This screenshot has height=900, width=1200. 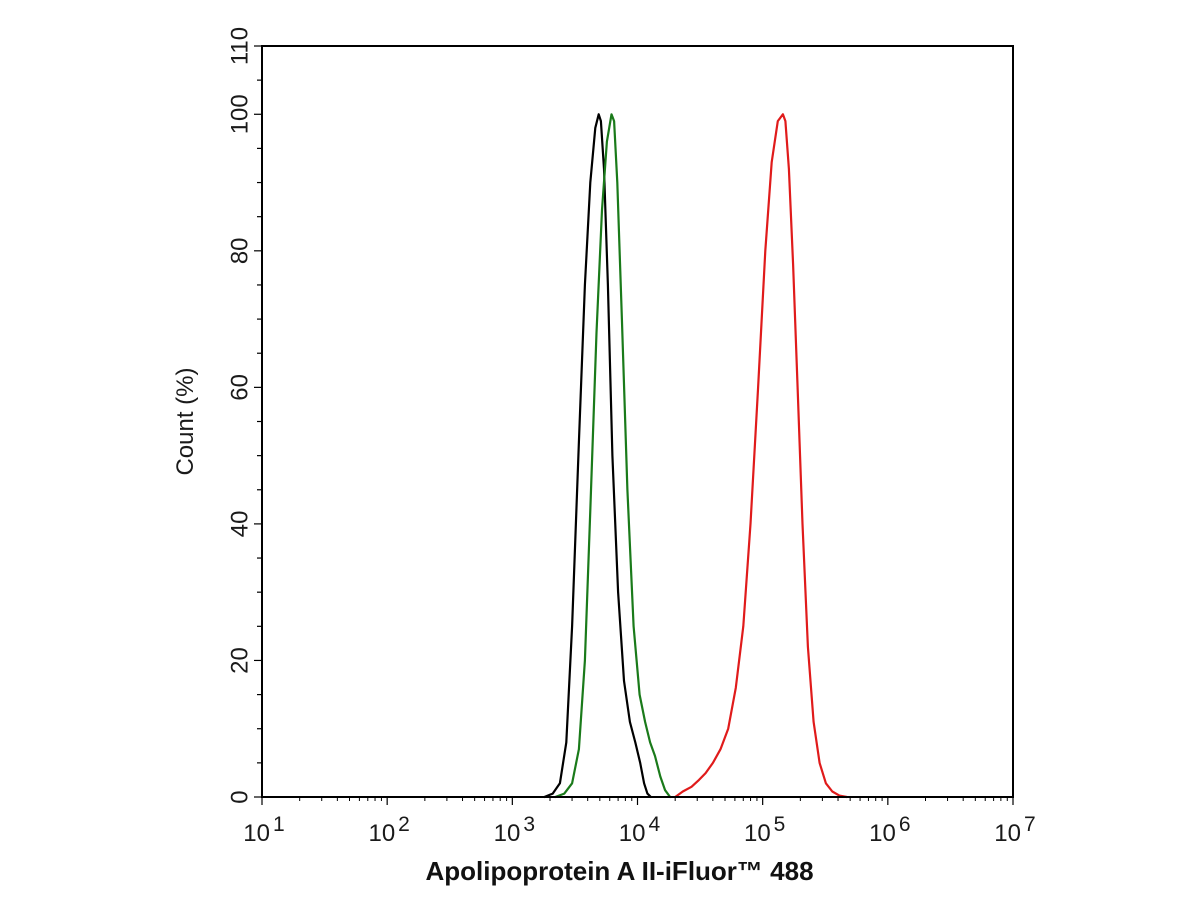 What do you see at coordinates (240, 250) in the screenshot?
I see `y-tick-label: 80` at bounding box center [240, 250].